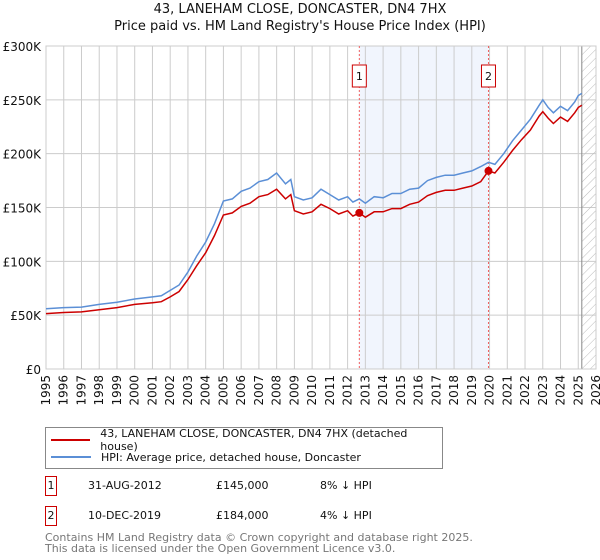  I want to click on sale-label-box: 1, so click(359, 76).